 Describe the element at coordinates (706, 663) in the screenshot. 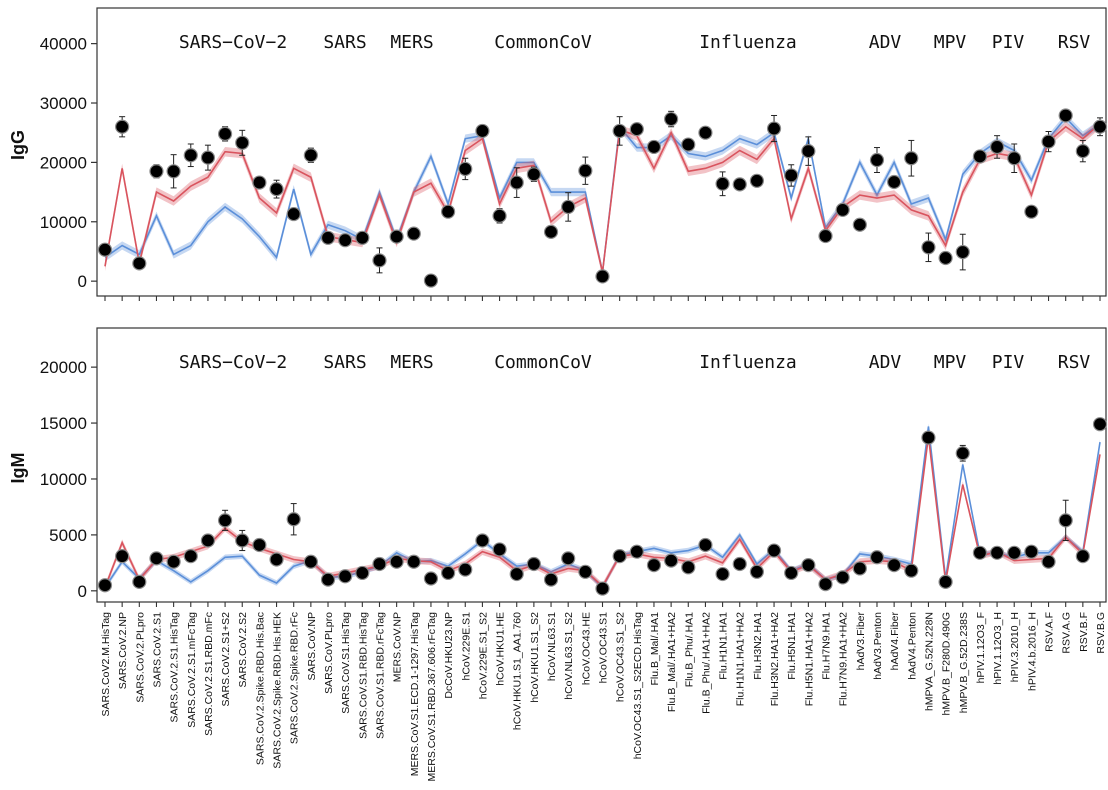

I see `x-tick-label: Flu.B_Phu/.HA1+HA2` at that location.